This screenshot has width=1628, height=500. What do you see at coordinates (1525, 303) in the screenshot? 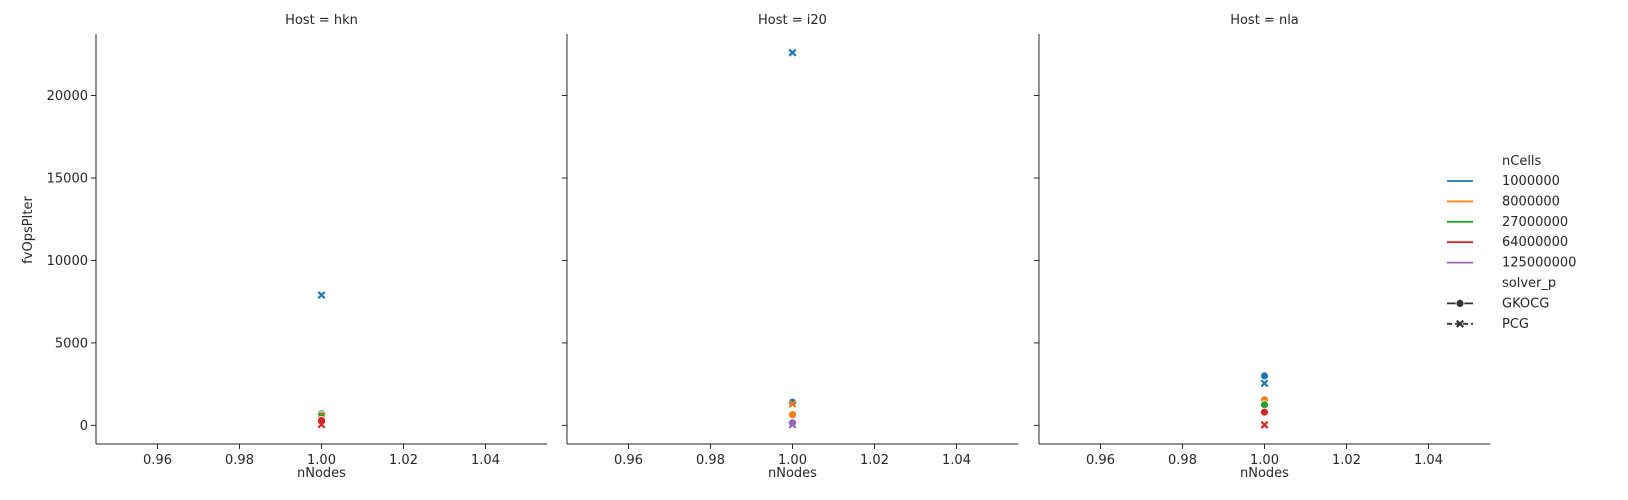
I see `legend-label: GKOCG` at bounding box center [1525, 303].